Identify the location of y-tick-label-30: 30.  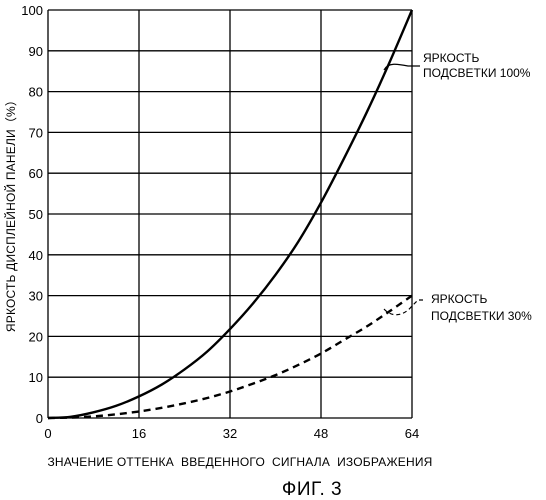
(36, 296).